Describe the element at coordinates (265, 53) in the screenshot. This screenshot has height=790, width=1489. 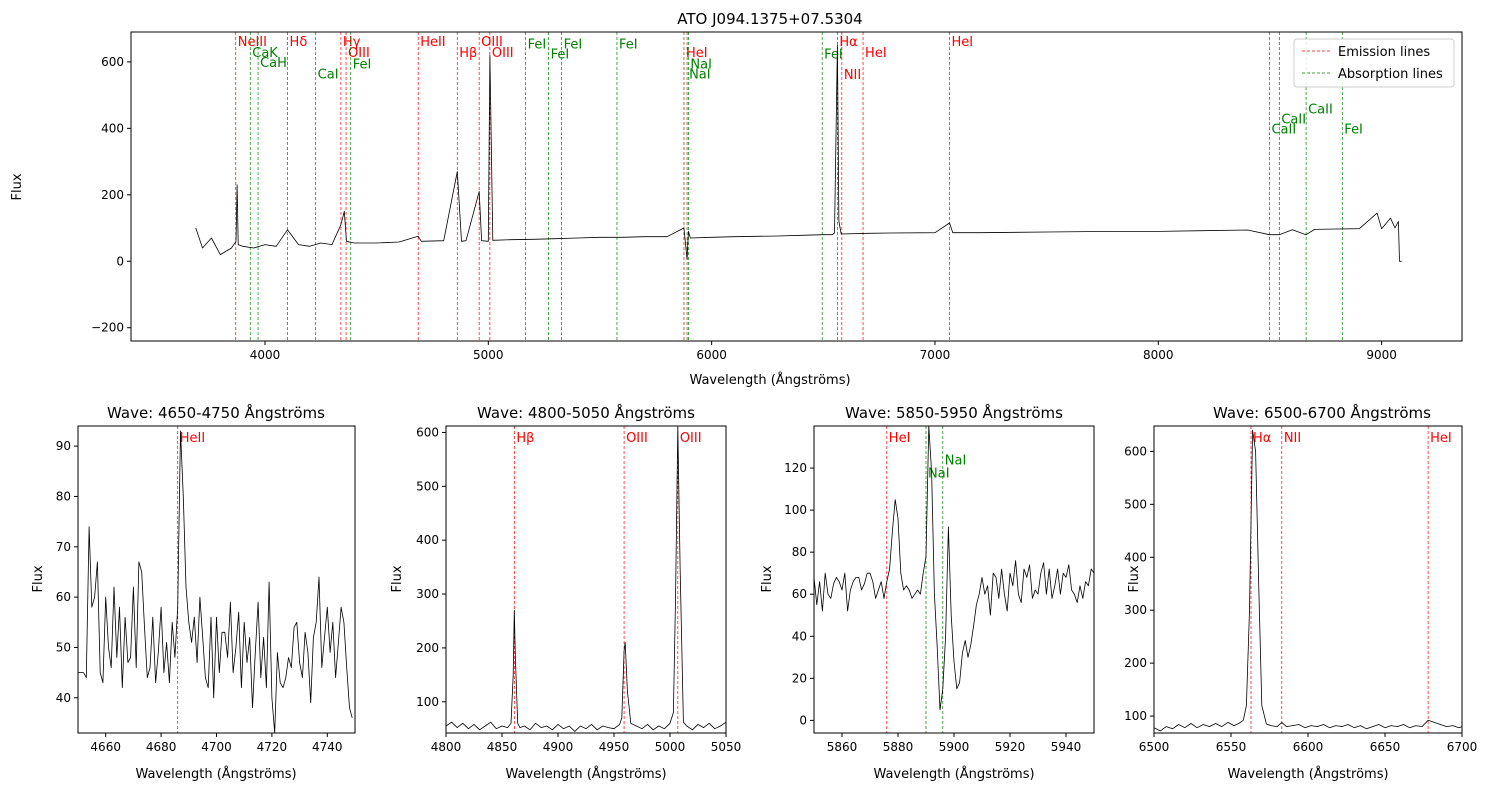
I see `absorption-label: CaK` at that location.